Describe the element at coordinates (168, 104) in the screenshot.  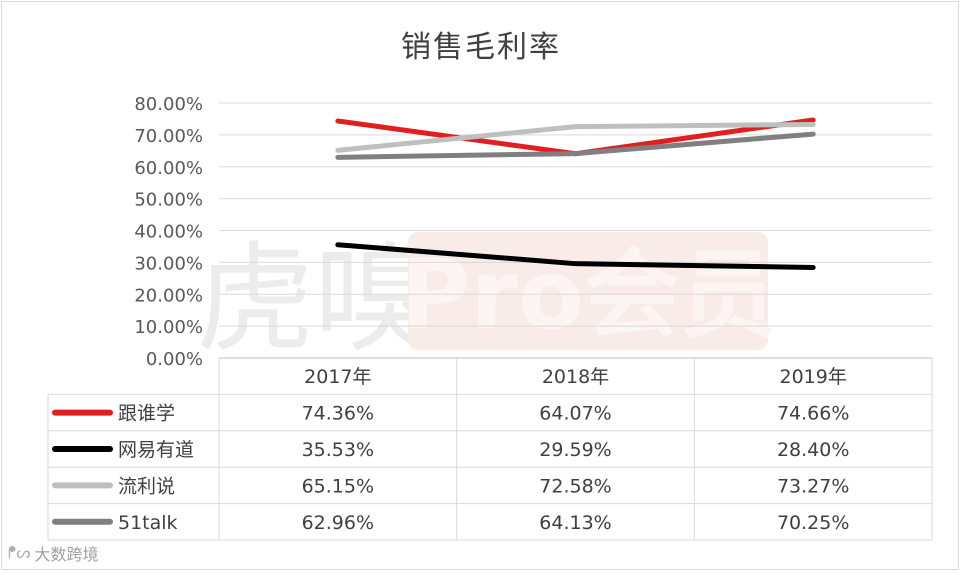
I see `y-tick-label: 80.00%` at that location.